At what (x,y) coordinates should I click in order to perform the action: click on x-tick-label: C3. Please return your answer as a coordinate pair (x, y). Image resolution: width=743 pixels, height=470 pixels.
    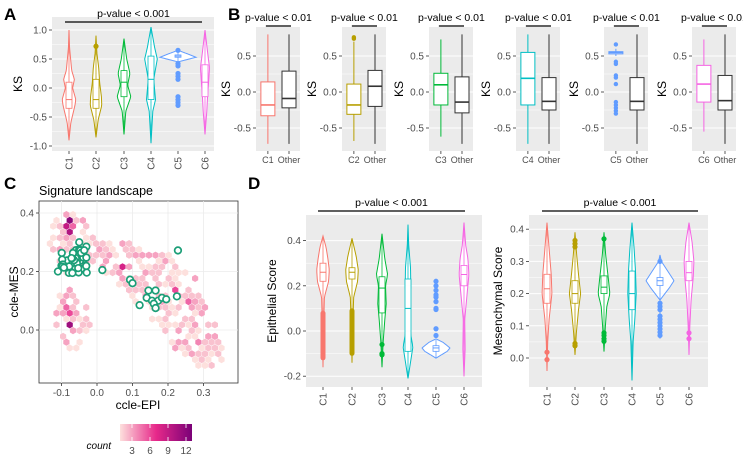
    Looking at the image, I should click on (441, 160).